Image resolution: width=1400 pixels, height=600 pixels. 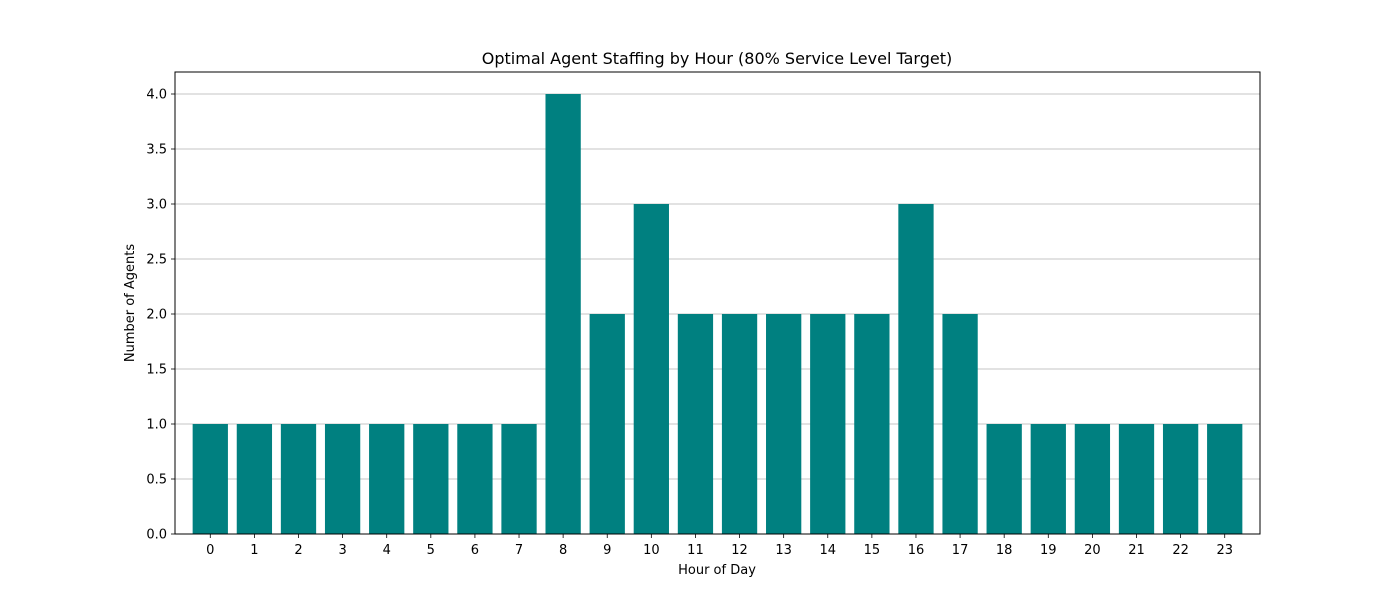 What do you see at coordinates (156, 535) in the screenshot?
I see `y-tick-label: 0.0` at bounding box center [156, 535].